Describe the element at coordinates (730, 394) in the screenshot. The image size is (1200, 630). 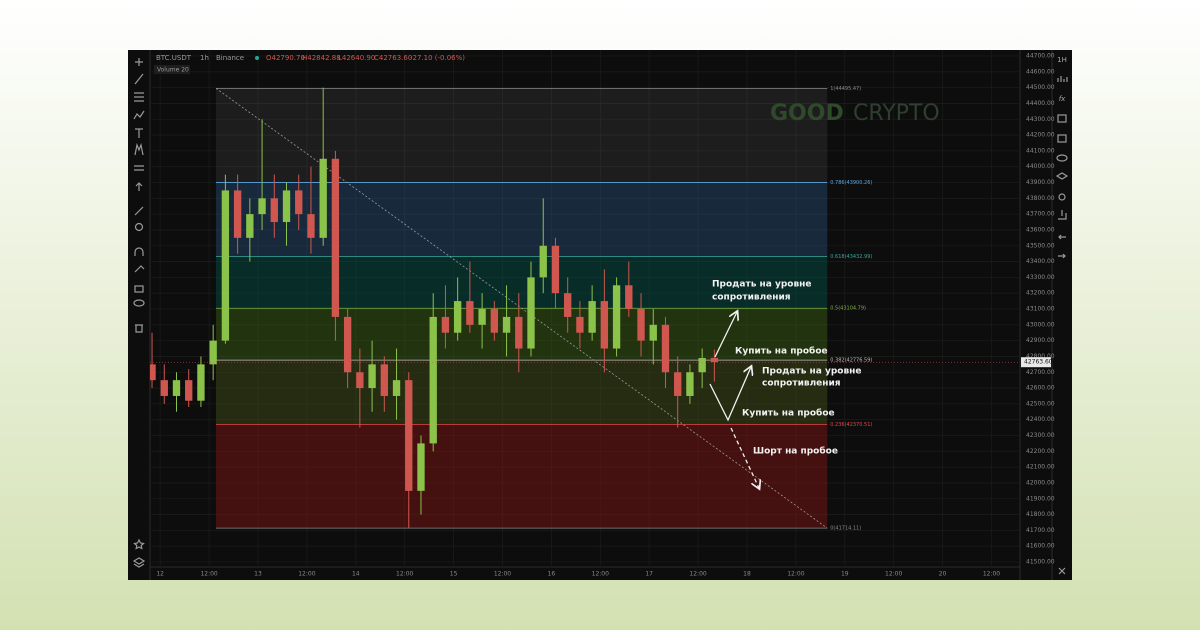
I see `arrow` at that location.